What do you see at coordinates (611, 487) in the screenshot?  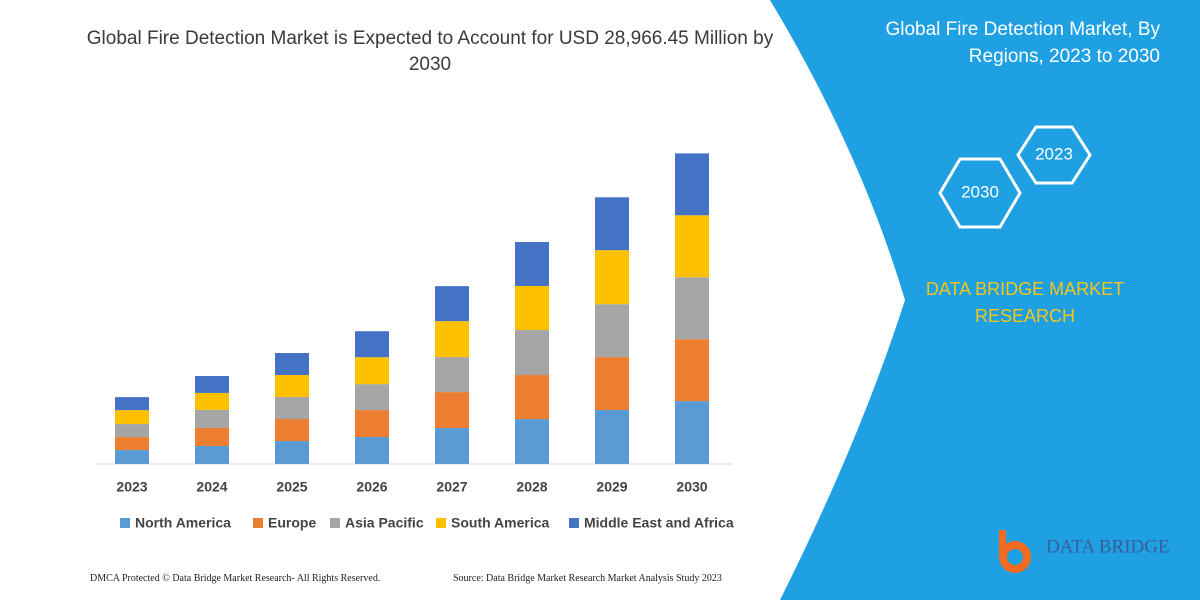 I see `x-tick-label: 2029` at bounding box center [611, 487].